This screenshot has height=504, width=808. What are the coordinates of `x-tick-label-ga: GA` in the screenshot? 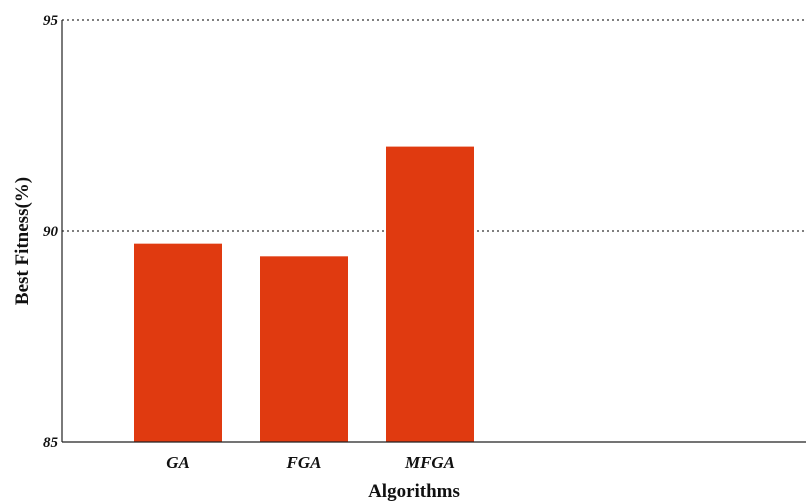 It's located at (178, 462).